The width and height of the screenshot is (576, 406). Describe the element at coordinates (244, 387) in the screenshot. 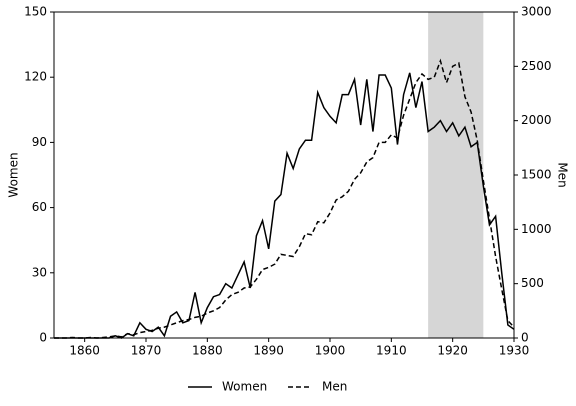

I see `legend-label: Women` at that location.